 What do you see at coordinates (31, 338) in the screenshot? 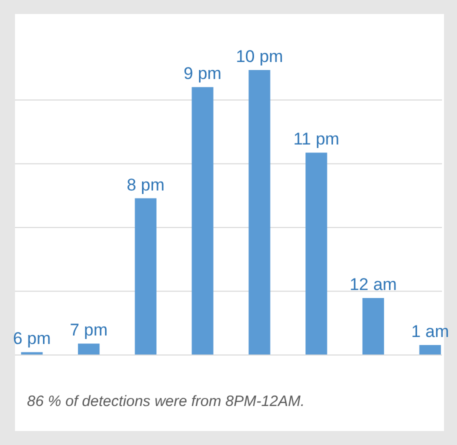
I see `x-tick-label: 6 pm` at bounding box center [31, 338].